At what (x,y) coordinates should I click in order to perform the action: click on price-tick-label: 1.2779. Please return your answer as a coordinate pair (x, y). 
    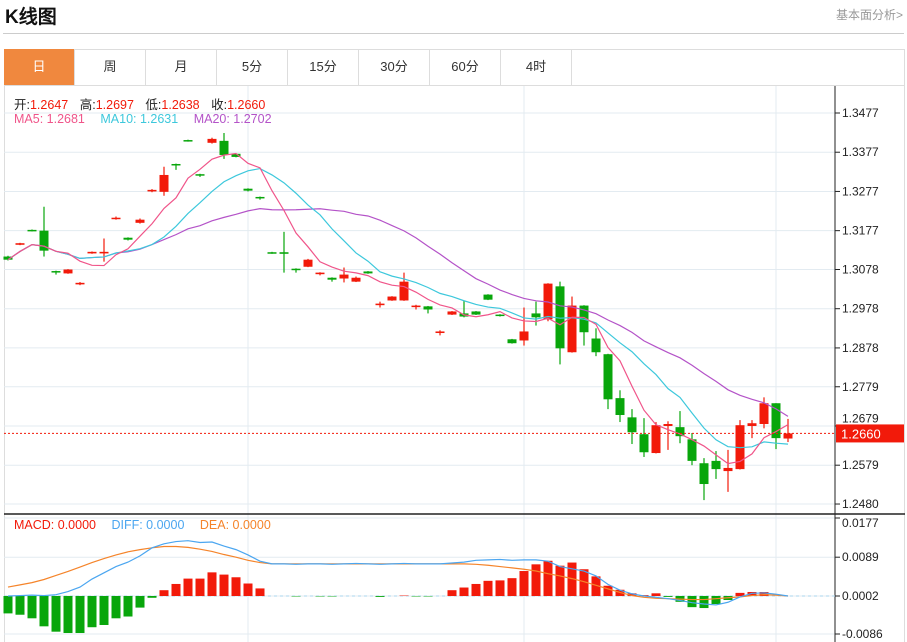
    Looking at the image, I should click on (860, 387).